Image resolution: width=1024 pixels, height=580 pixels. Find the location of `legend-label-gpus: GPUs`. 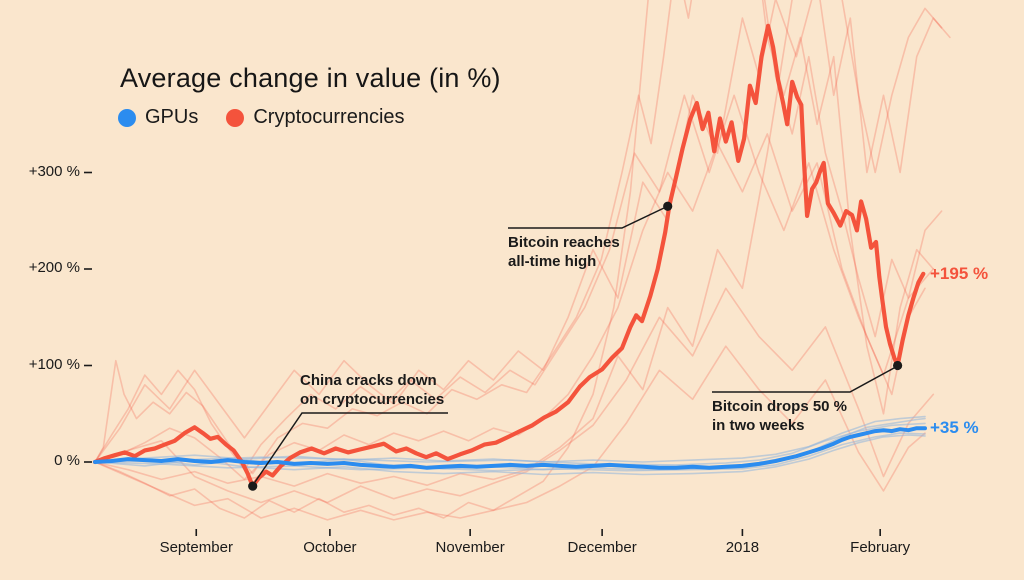

legend-label-gpus: GPUs is located at coordinates (172, 117).